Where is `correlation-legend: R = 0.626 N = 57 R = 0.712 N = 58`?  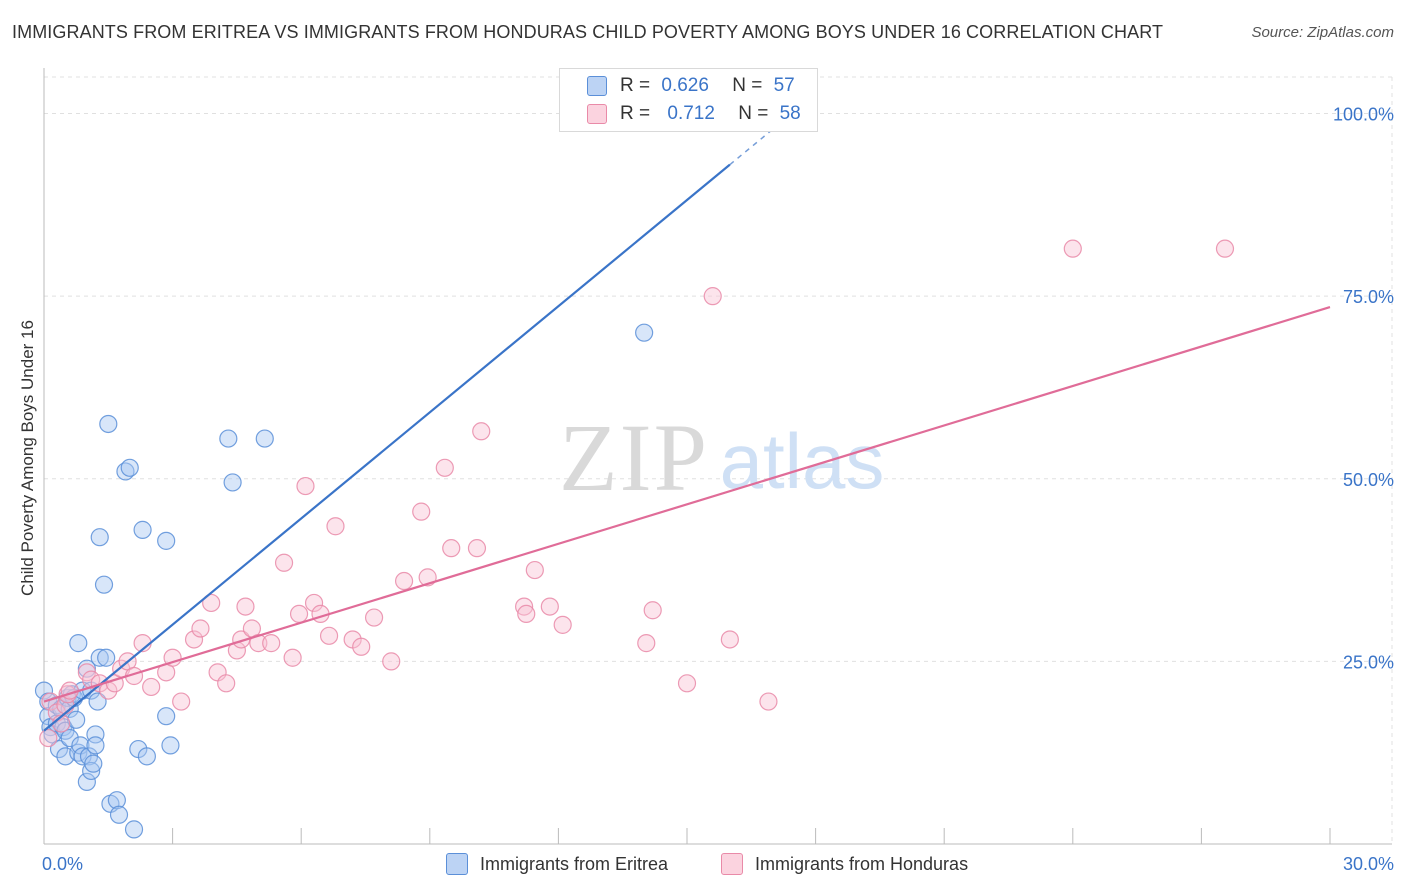
correlation-legend: R = 0.626 N = 57 R = 0.712 N = 58 is located at coordinates (688, 100).